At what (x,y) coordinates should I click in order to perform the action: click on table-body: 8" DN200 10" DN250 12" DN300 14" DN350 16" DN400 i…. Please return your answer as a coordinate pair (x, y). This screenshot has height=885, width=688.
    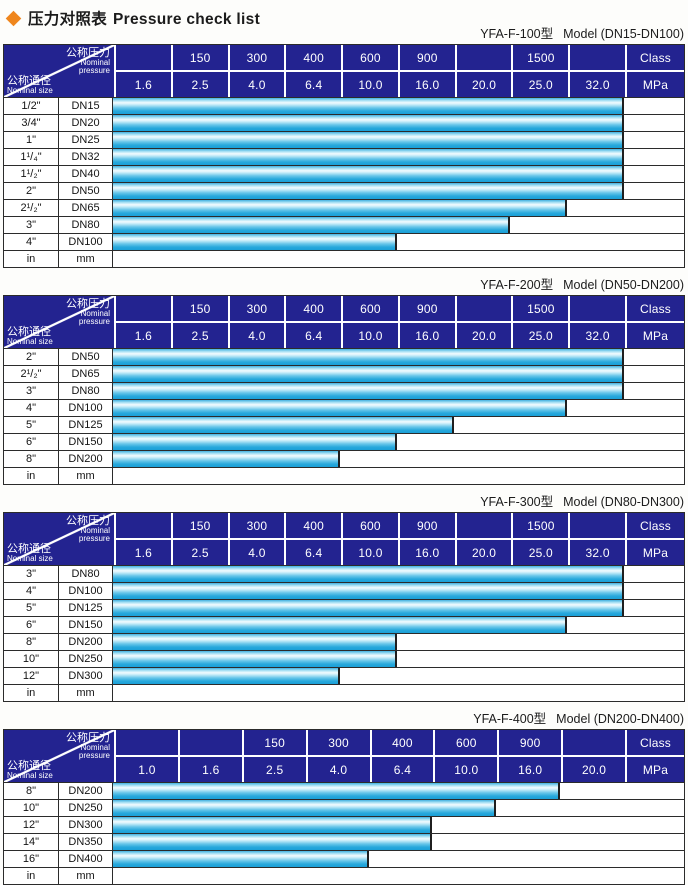
    Looking at the image, I should click on (344, 833).